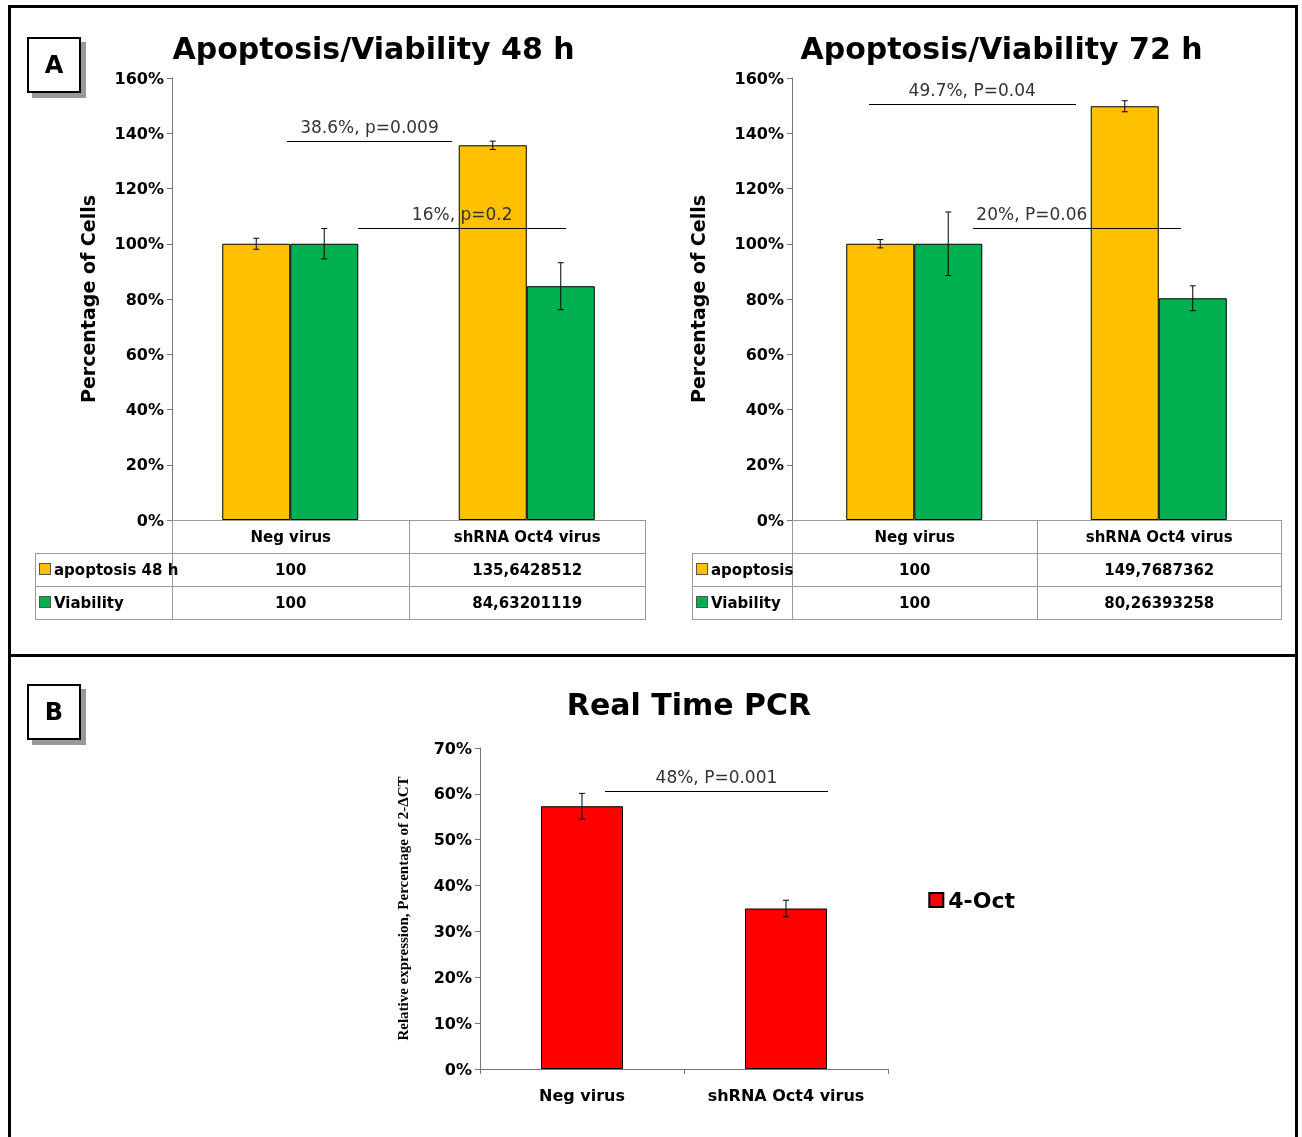 This screenshot has height=1137, width=1302. I want to click on data-label: 84,63201119, so click(527, 603).